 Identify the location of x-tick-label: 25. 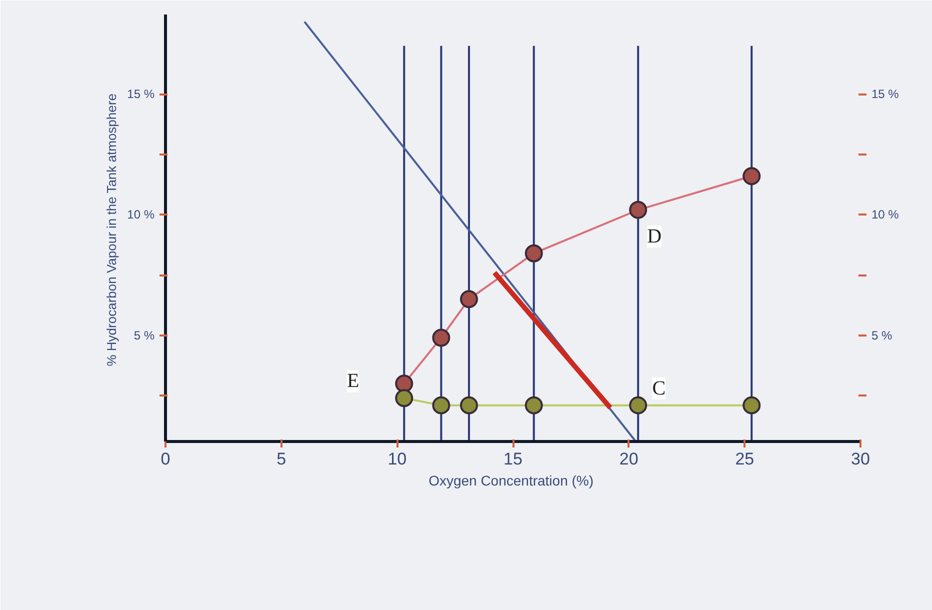
(744, 459).